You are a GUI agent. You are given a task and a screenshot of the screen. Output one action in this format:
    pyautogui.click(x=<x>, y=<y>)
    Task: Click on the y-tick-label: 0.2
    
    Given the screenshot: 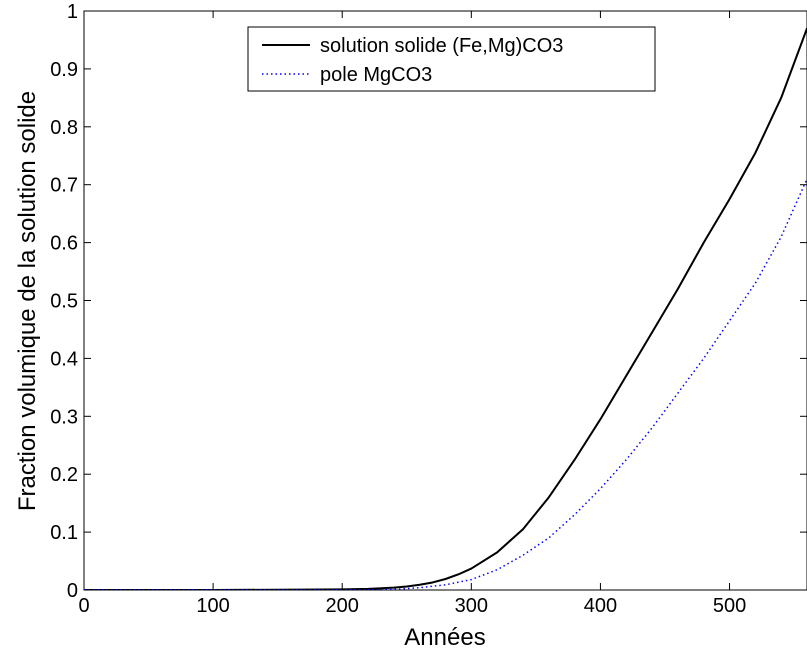 What is the action you would take?
    pyautogui.click(x=64, y=475)
    